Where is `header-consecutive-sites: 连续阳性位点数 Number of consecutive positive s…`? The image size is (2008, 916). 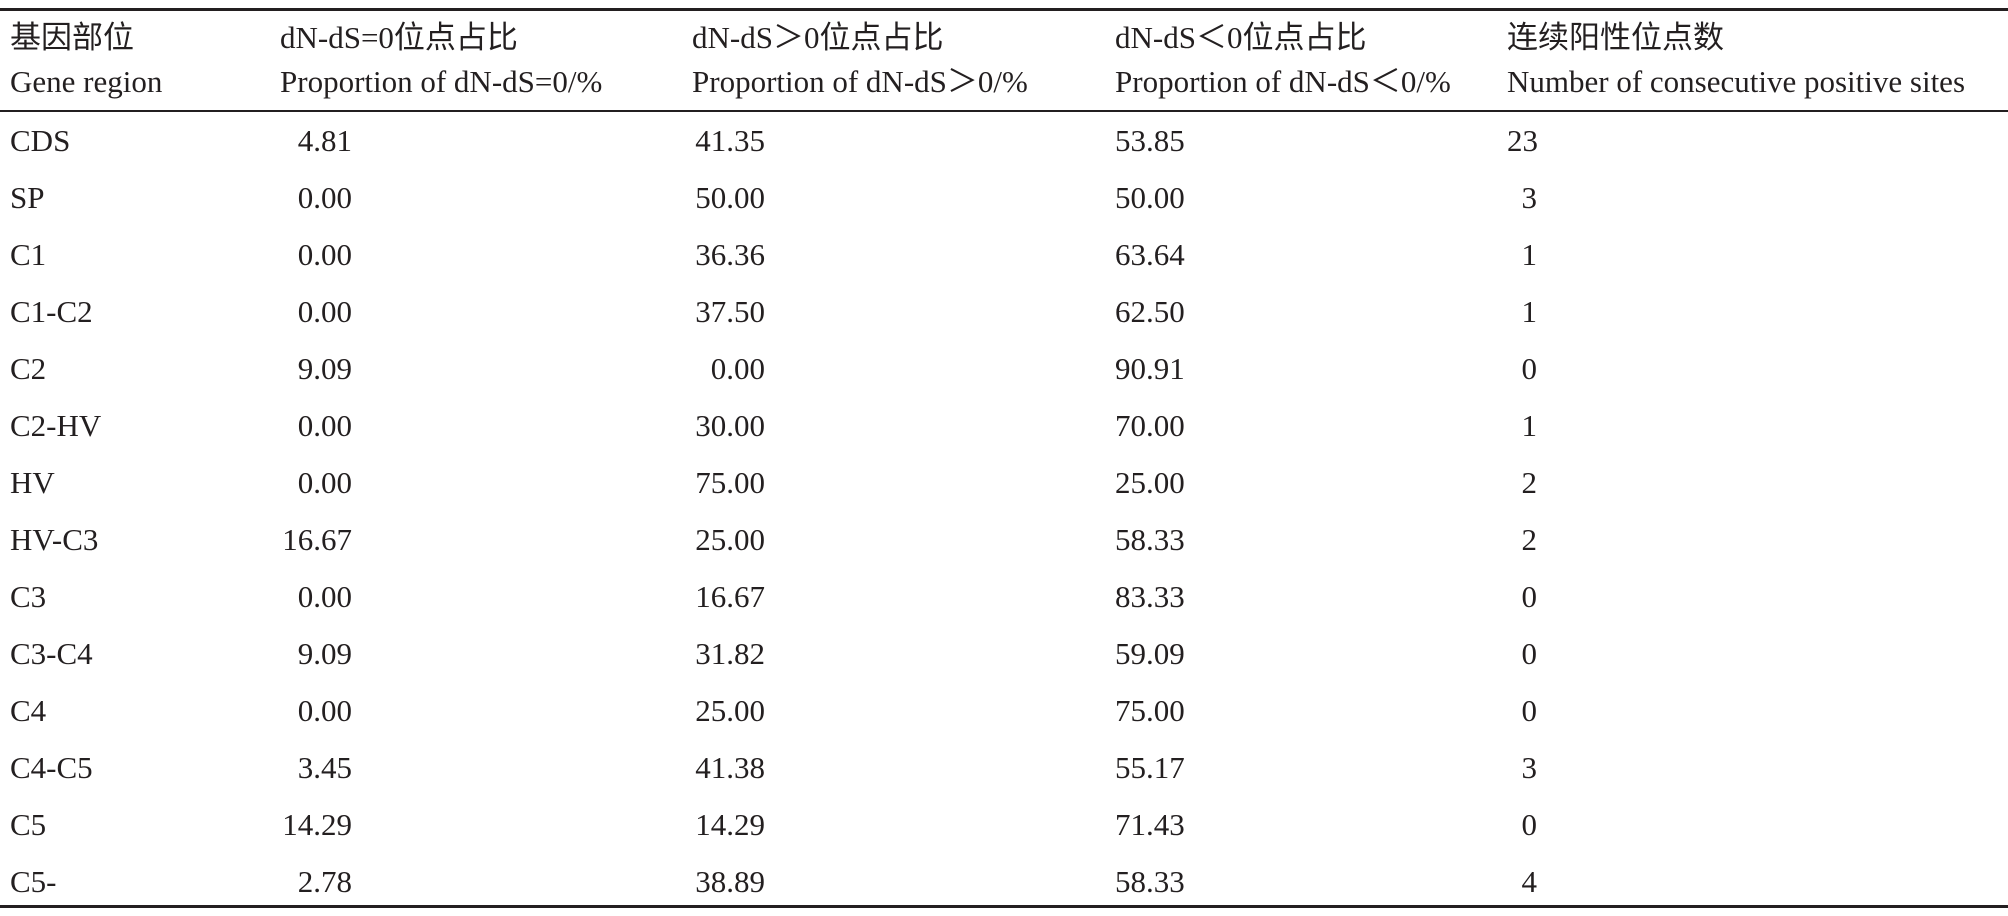
header-consecutive-sites: 连续阳性位点数 Number of consecutive positive s… is located at coordinates (1736, 60).